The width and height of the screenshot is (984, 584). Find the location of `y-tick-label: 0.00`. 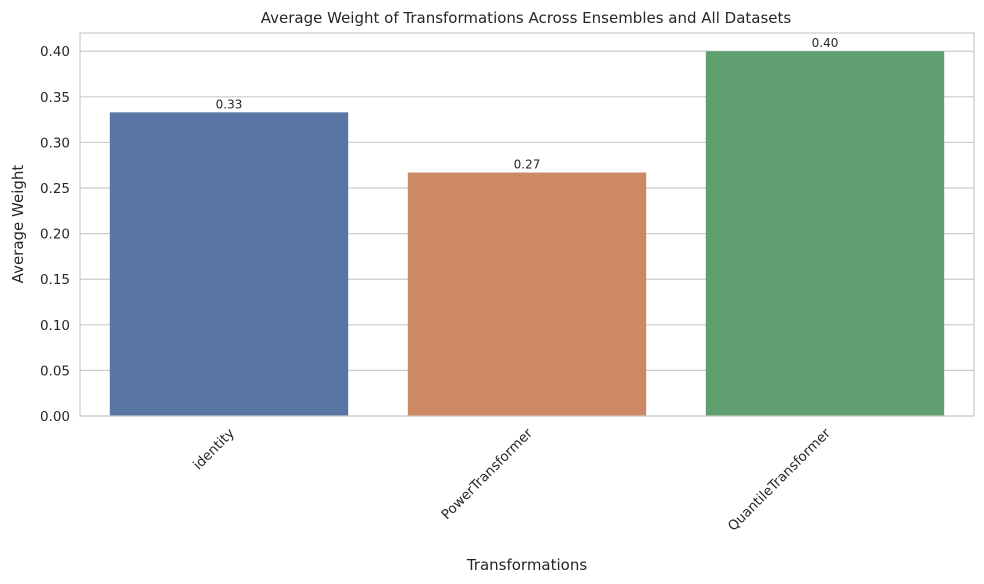

y-tick-label: 0.00 is located at coordinates (55, 417).